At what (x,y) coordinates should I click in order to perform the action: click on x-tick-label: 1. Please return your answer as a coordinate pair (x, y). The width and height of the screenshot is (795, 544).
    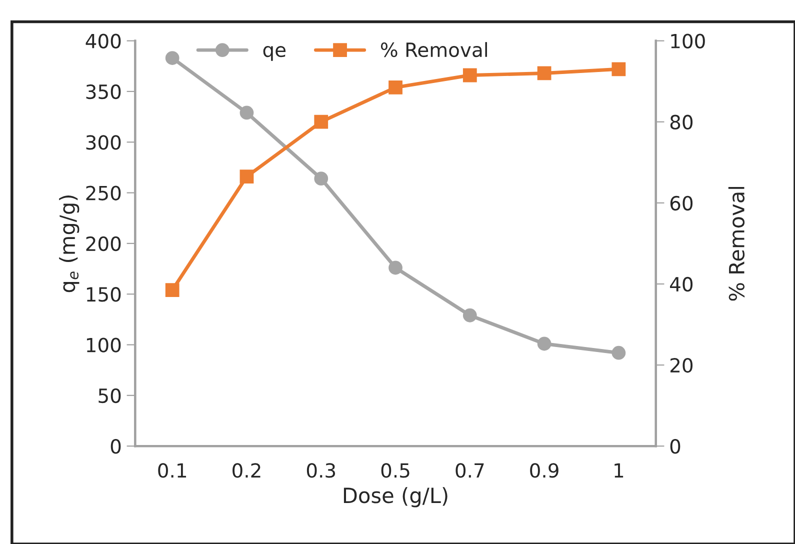
    Looking at the image, I should click on (619, 470).